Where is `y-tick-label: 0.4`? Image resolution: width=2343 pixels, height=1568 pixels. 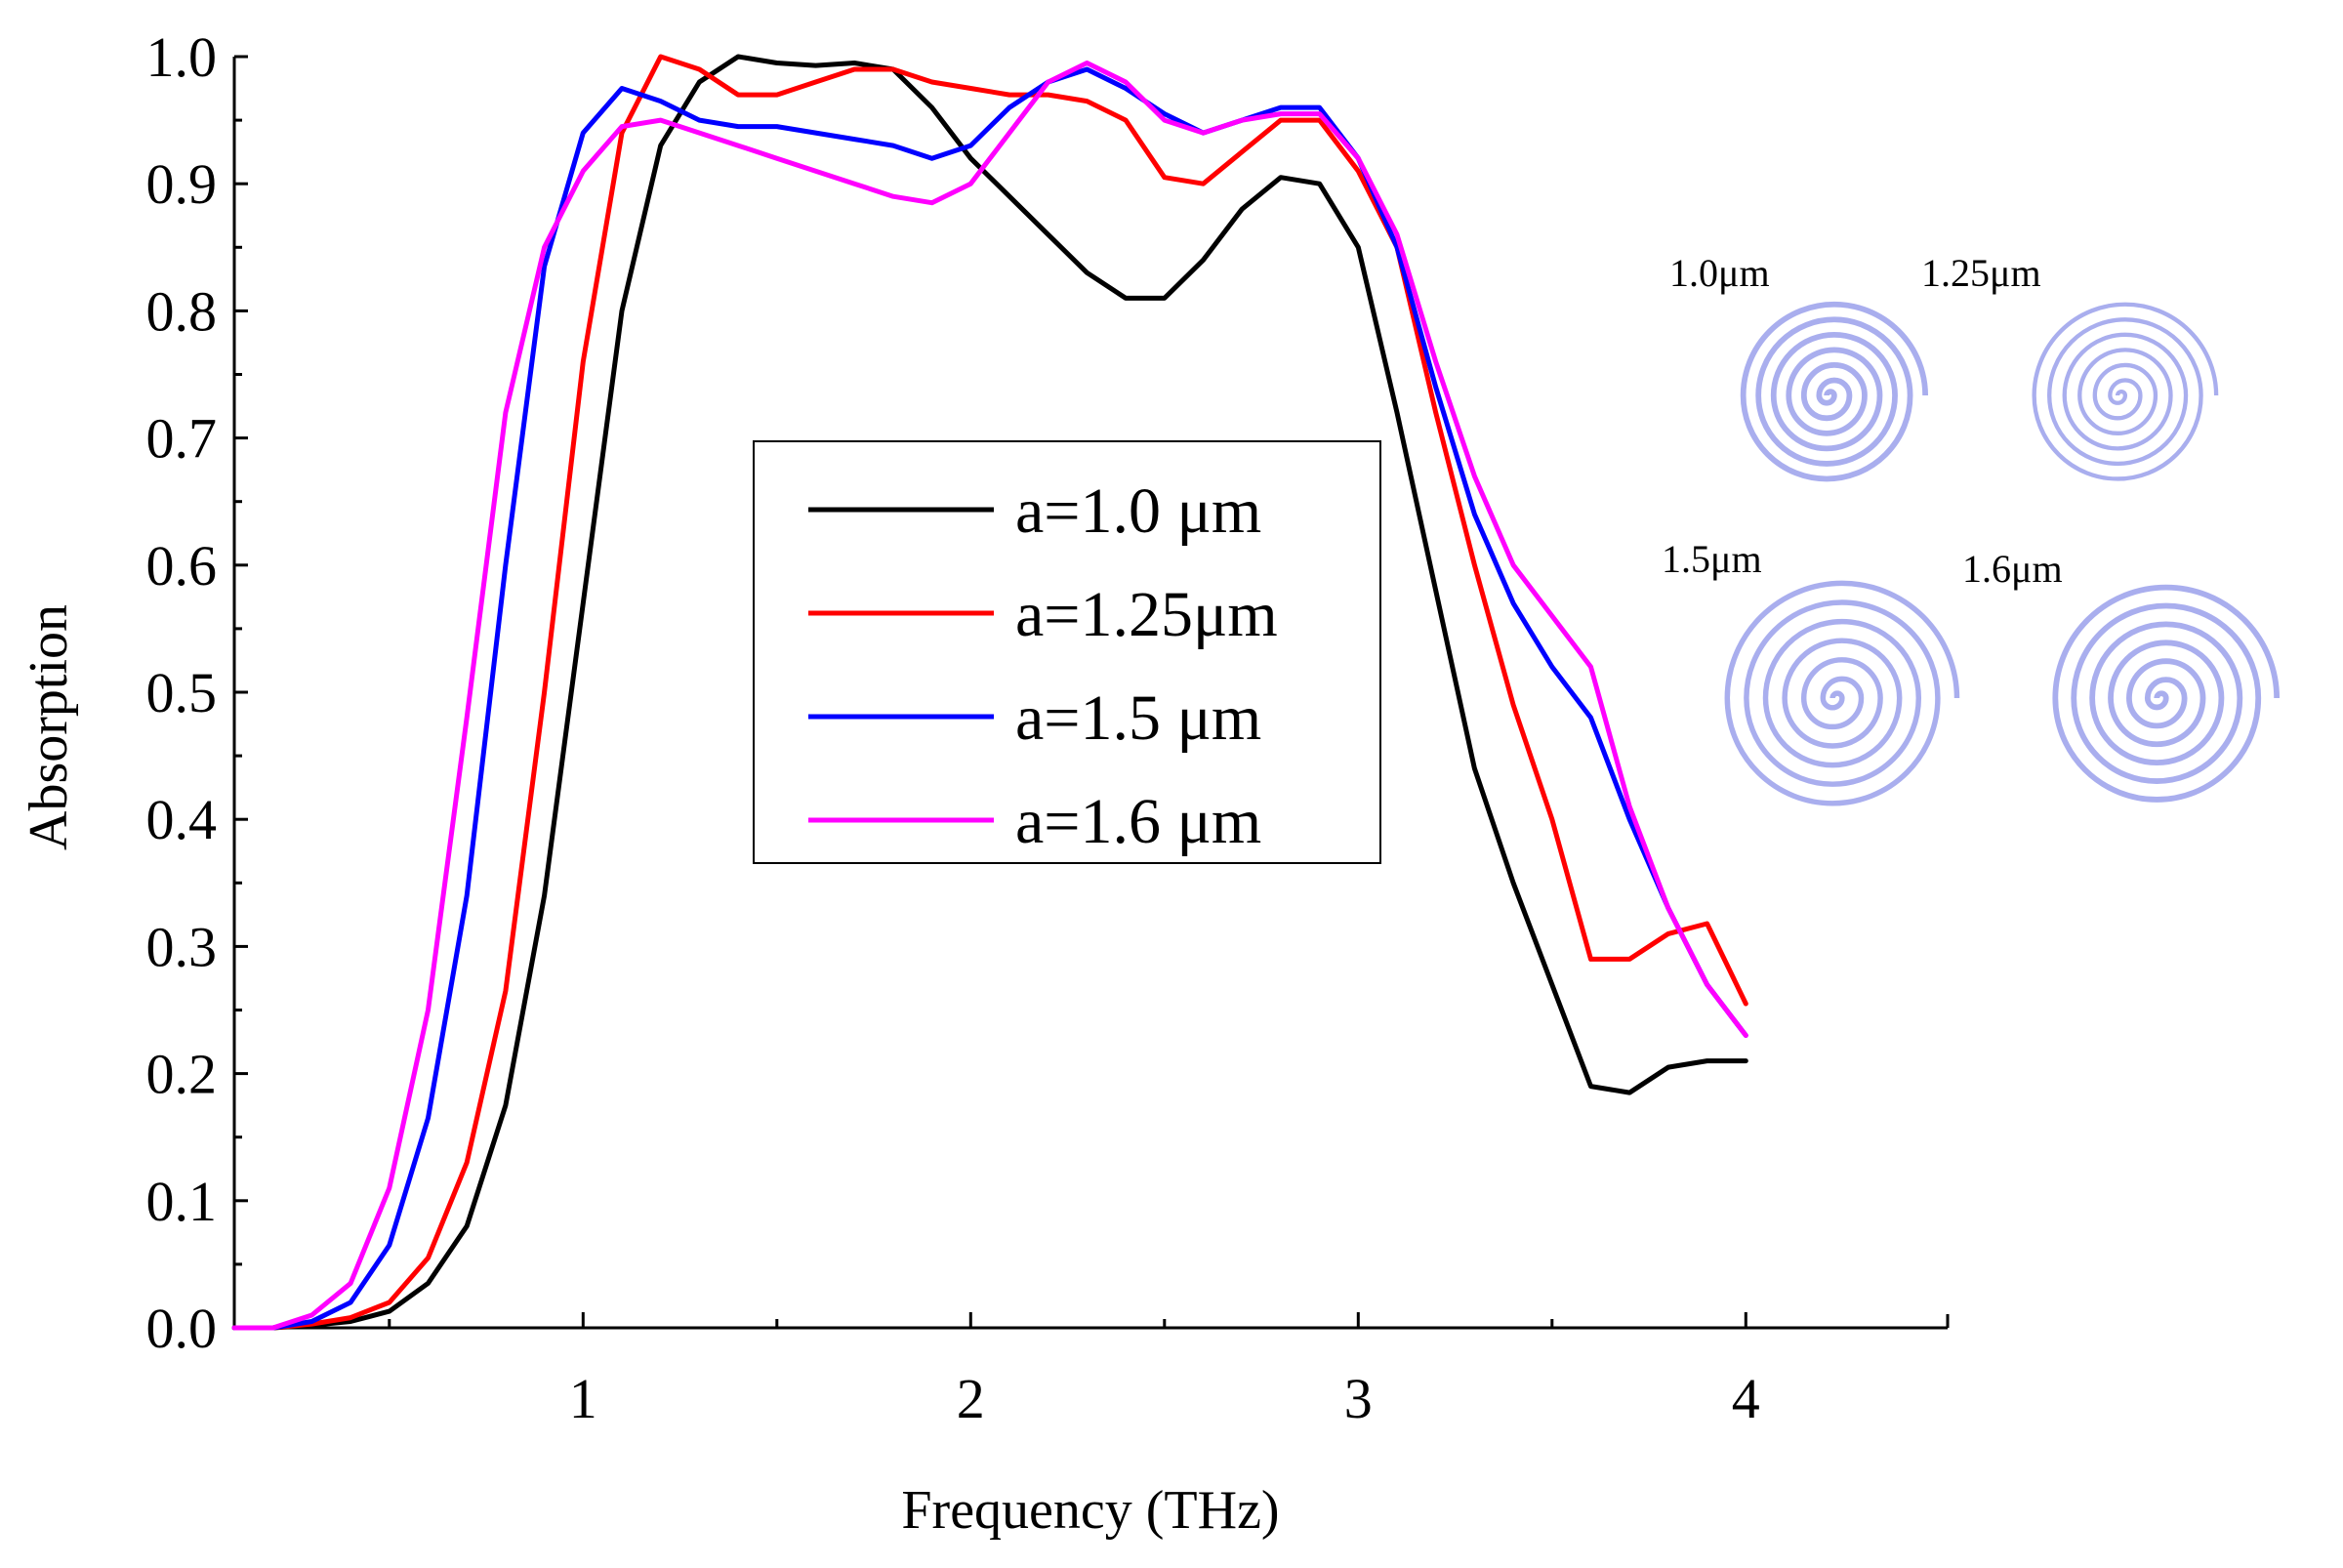 y-tick-label: 0.4 is located at coordinates (182, 820).